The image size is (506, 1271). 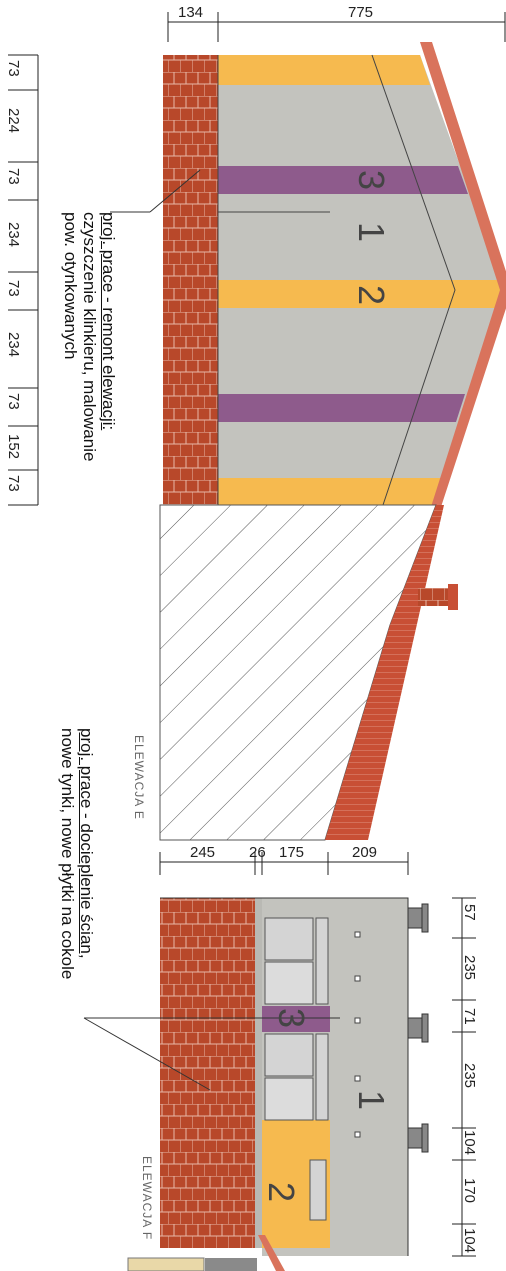 What do you see at coordinates (211, 1054) in the screenshot?
I see `elevation-f-leader-line` at bounding box center [211, 1054].